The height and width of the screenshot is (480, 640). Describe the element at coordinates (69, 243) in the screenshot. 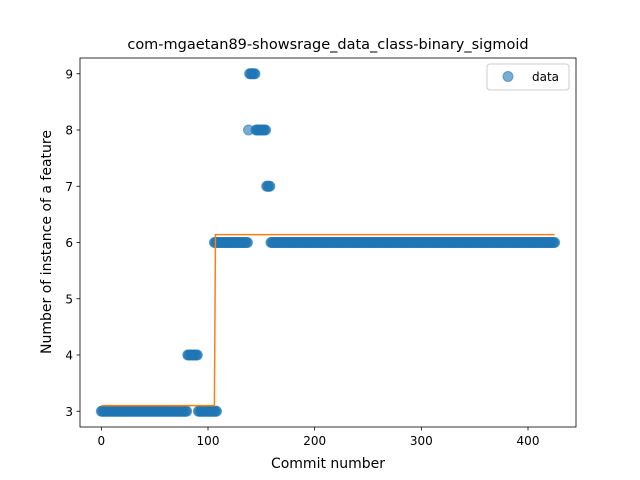

I see `y-tick-label: 6` at that location.